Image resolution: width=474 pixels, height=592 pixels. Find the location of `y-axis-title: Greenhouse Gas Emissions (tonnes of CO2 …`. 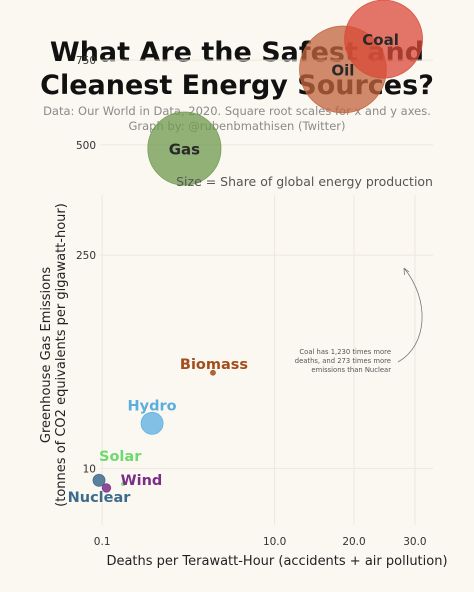

y-axis-title: Greenhouse Gas Emissions (tonnes of CO2 … is located at coordinates (54, 355).